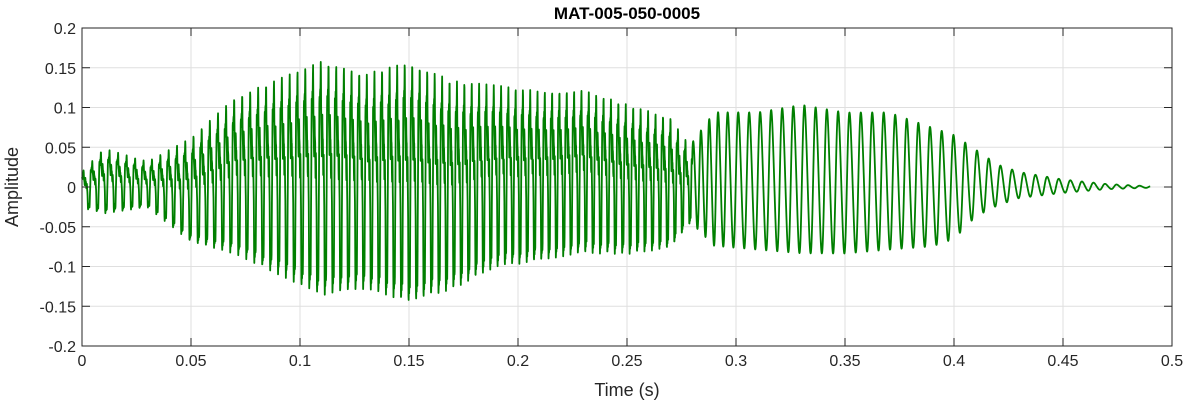  I want to click on chart-title: MAT-005-050-0005, so click(627, 13).